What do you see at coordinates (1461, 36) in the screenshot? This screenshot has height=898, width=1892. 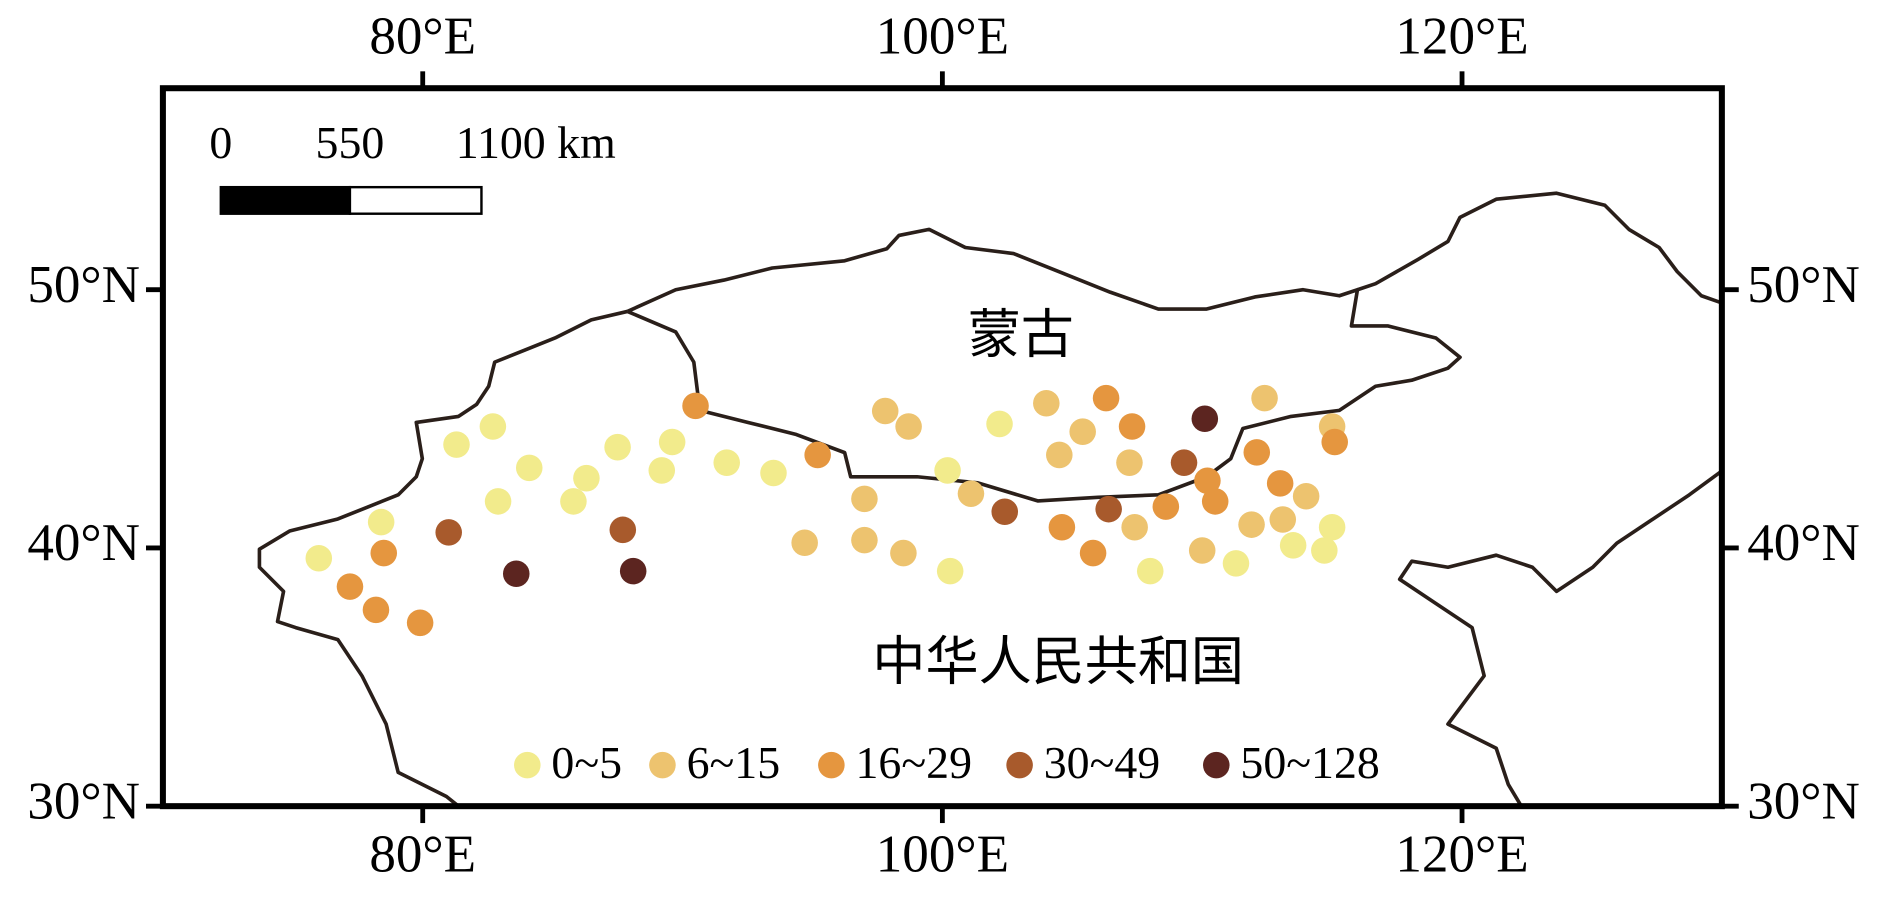 I see `x-tick-label-top: 120°E` at bounding box center [1461, 36].